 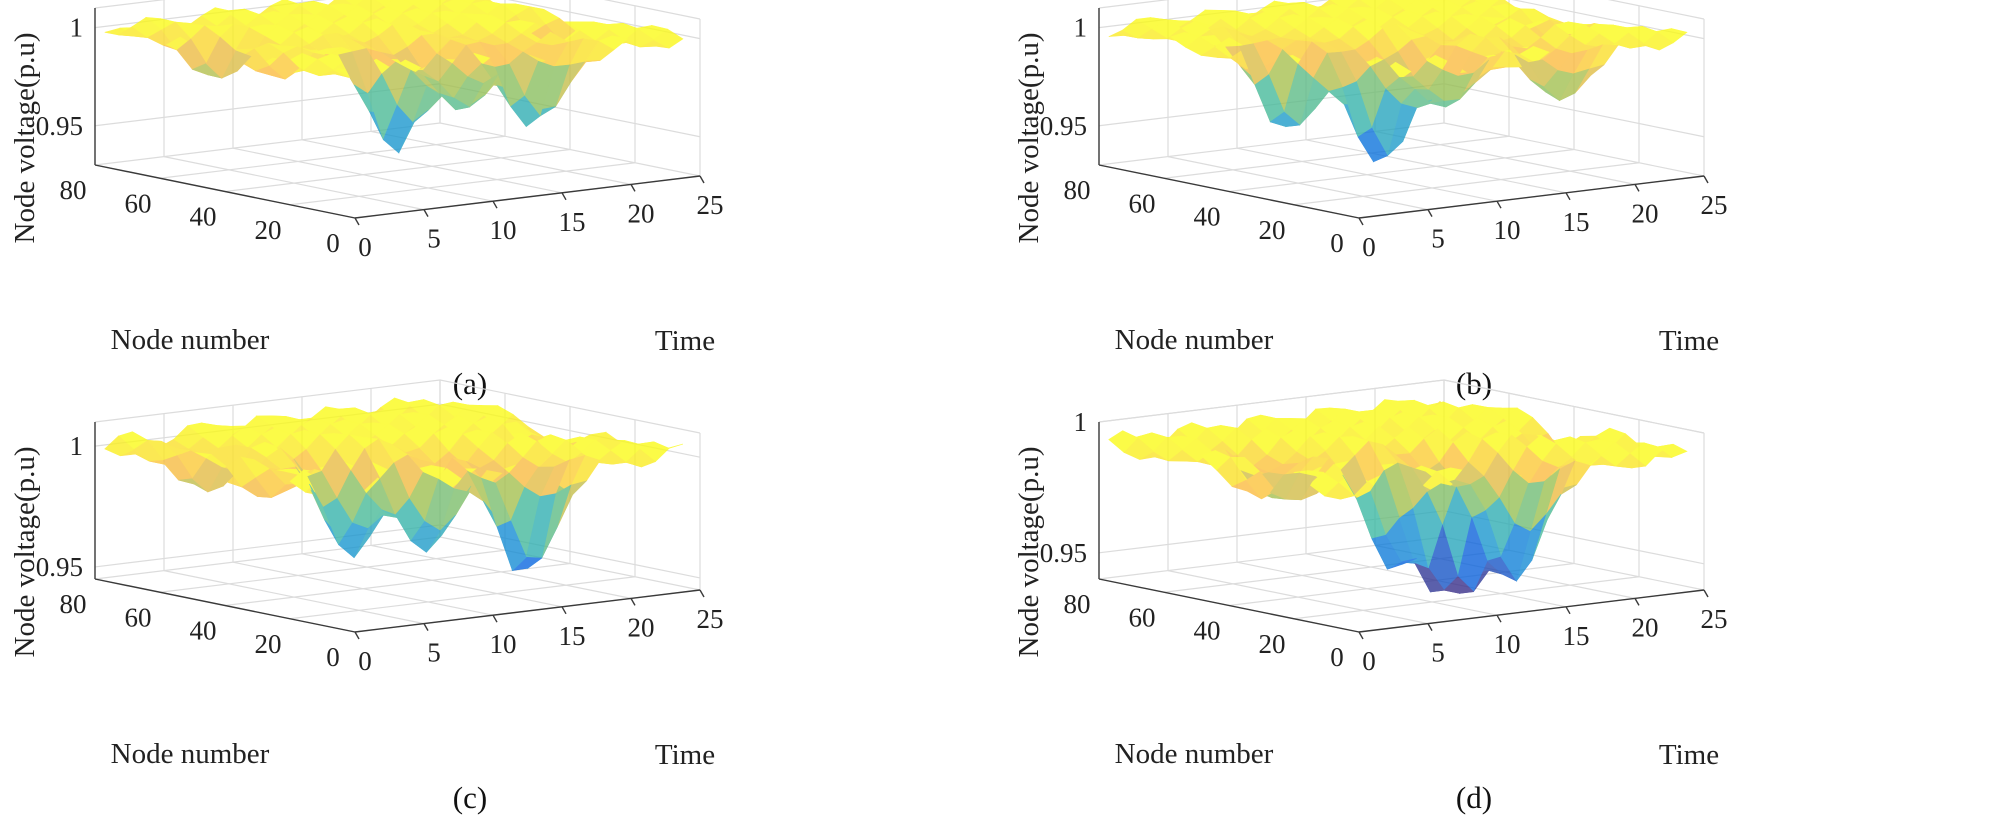 What do you see at coordinates (1142, 203) in the screenshot?
I see `chart-b-y-tick-label: 60` at bounding box center [1142, 203].